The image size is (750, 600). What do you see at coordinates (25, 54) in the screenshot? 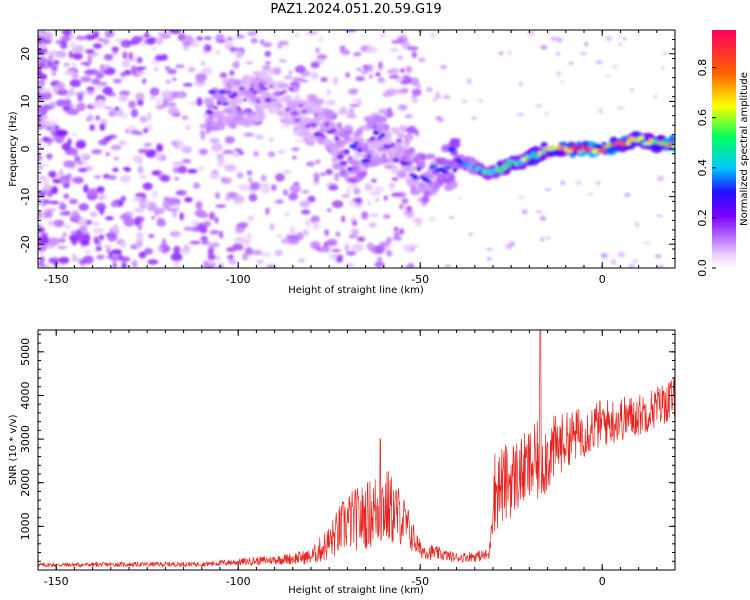
I see `y-tick-label: 20` at bounding box center [25, 54].